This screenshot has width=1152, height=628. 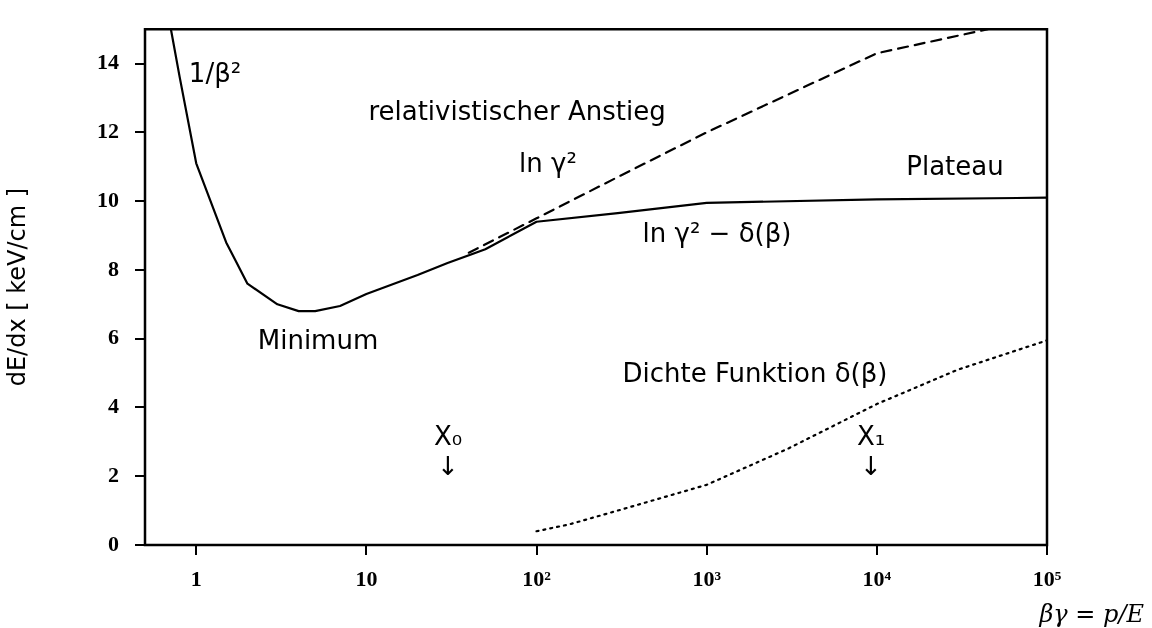 I want to click on annotation: relativistischer Anstieg, so click(x=517, y=110).